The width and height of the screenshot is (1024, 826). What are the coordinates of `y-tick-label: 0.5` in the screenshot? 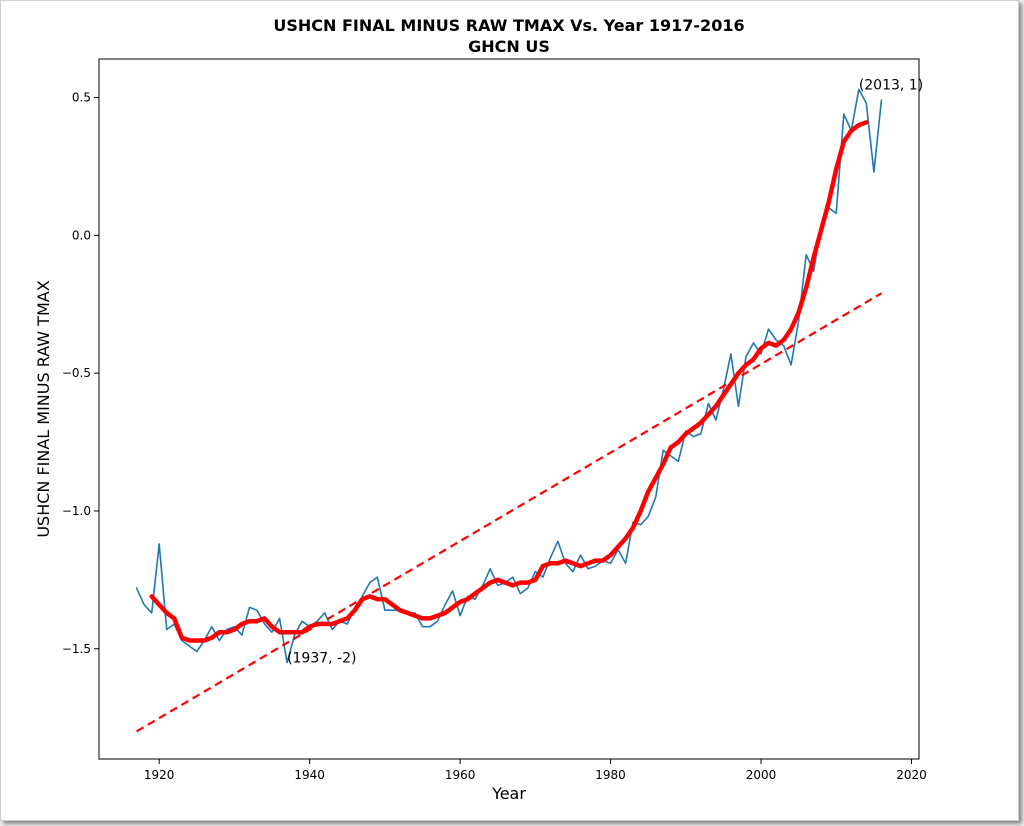 It's located at (81, 98).